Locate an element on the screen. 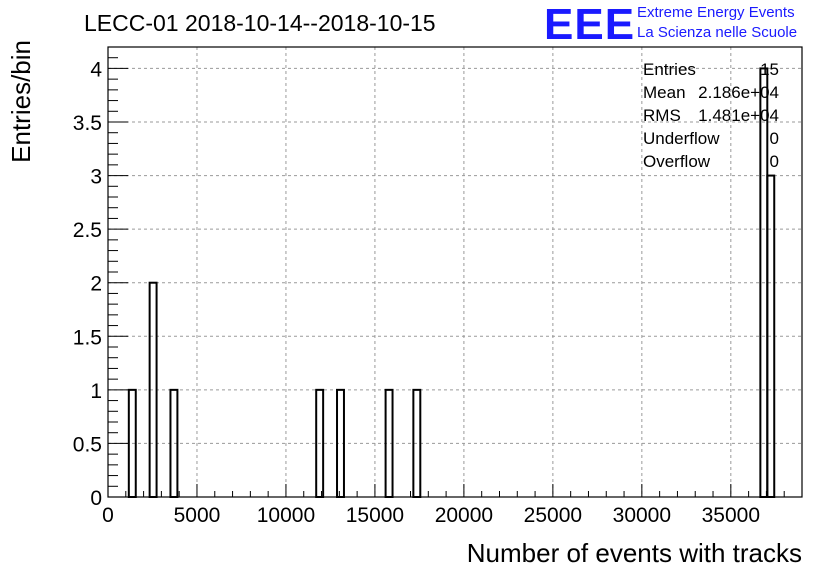 The width and height of the screenshot is (836, 572). y-tick-label: 0.5 is located at coordinates (87, 444).